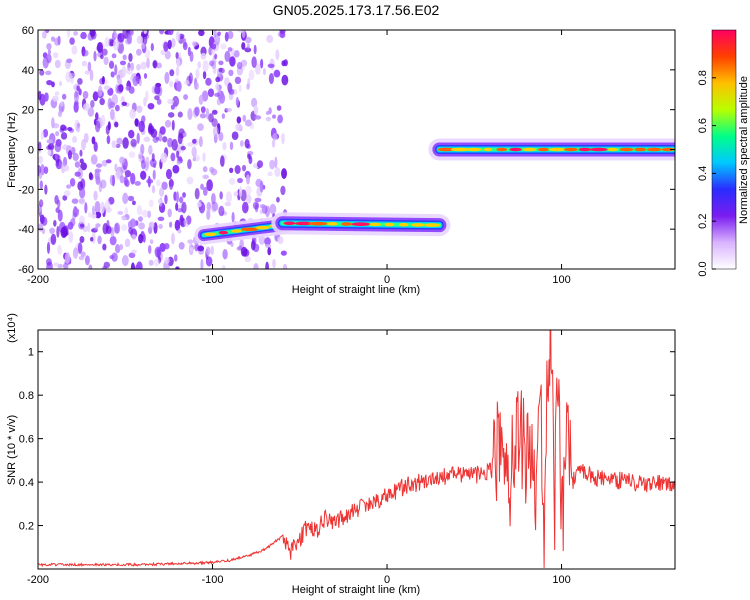  Describe the element at coordinates (38, 580) in the screenshot. I see `snr-x-tick-label: -200` at that location.